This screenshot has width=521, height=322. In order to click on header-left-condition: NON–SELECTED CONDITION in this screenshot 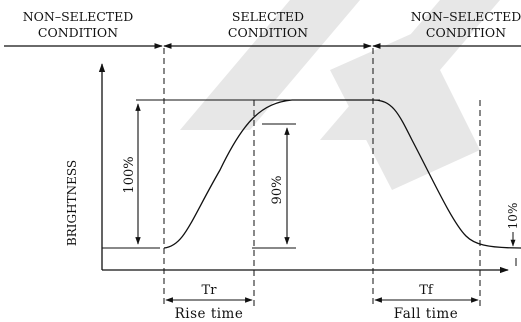, I will do `click(78, 24)`.